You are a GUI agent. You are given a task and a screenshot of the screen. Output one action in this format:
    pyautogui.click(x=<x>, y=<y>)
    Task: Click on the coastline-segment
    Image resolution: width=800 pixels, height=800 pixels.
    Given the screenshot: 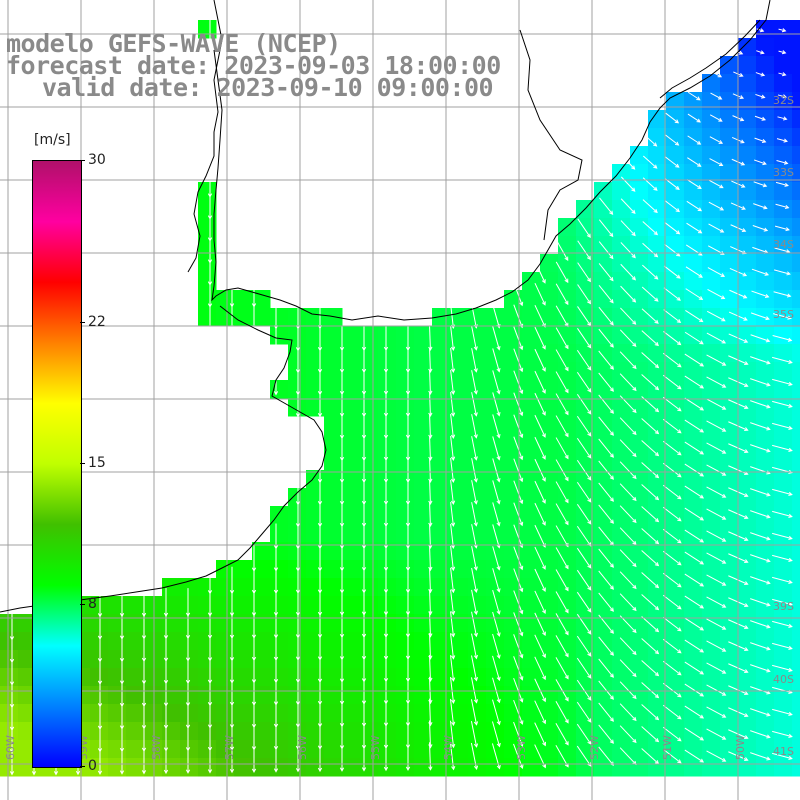 What is the action you would take?
    pyautogui.click(x=205, y=136)
    